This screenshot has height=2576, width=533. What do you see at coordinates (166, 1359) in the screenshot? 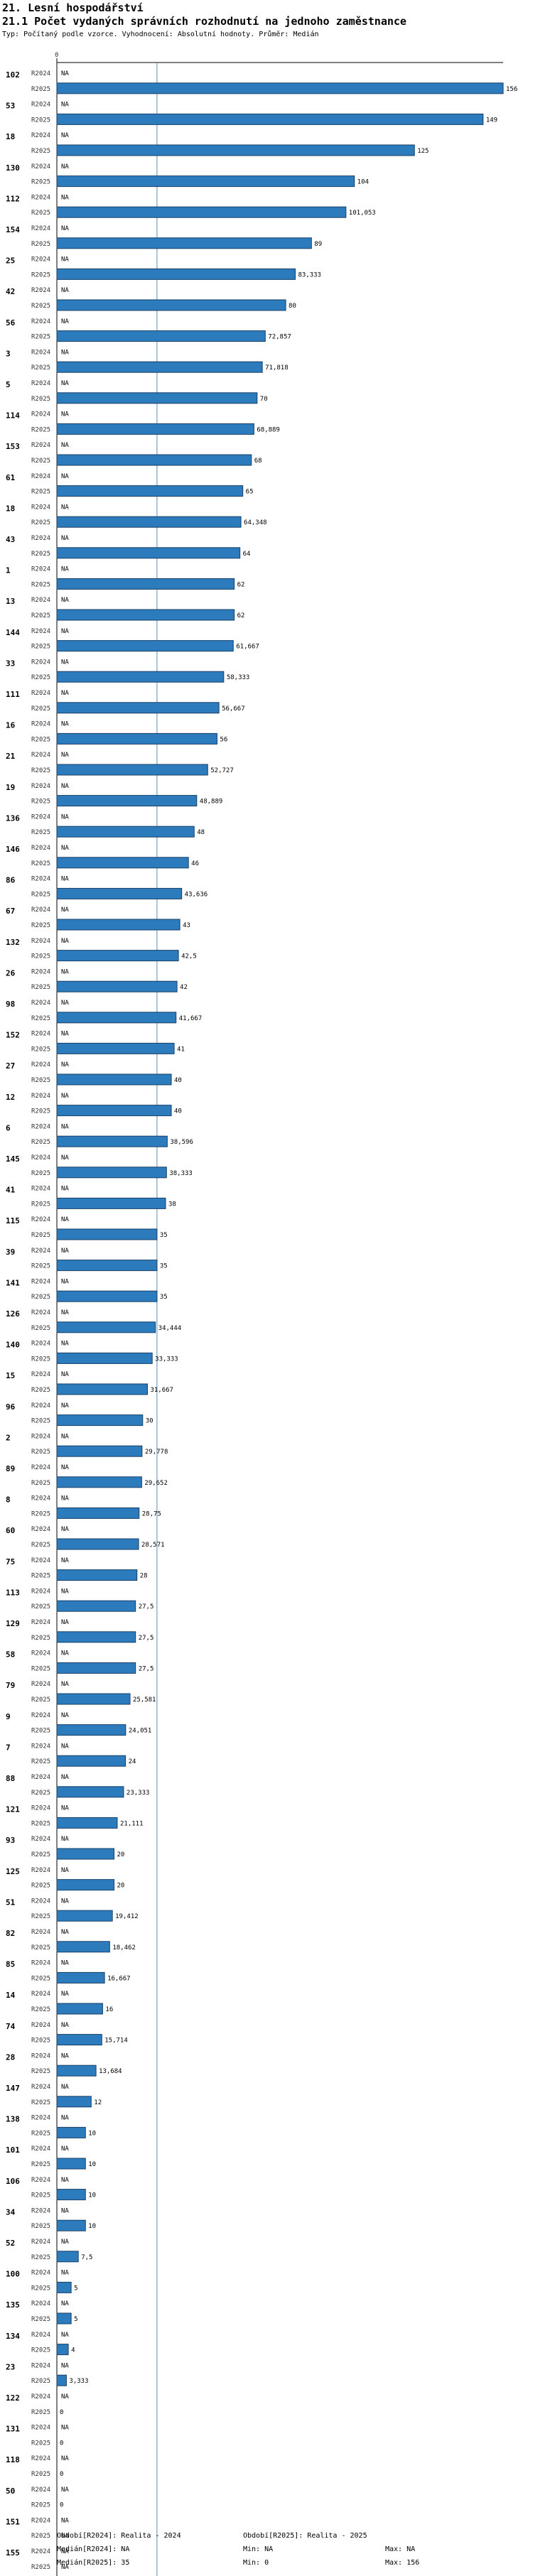
I see `value-label-r2025: 33,333` at bounding box center [166, 1359].